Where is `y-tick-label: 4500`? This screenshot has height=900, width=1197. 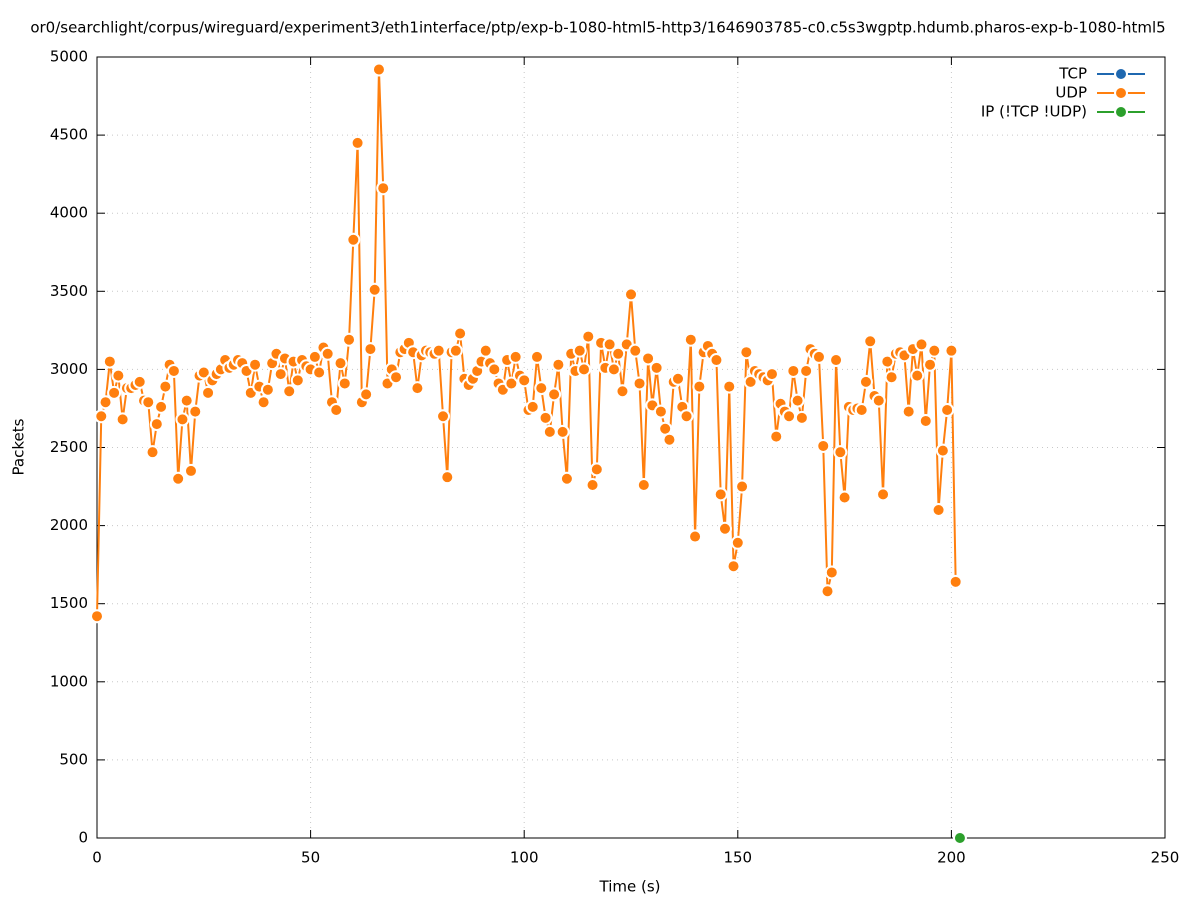
y-tick-label: 4500 is located at coordinates (69, 135).